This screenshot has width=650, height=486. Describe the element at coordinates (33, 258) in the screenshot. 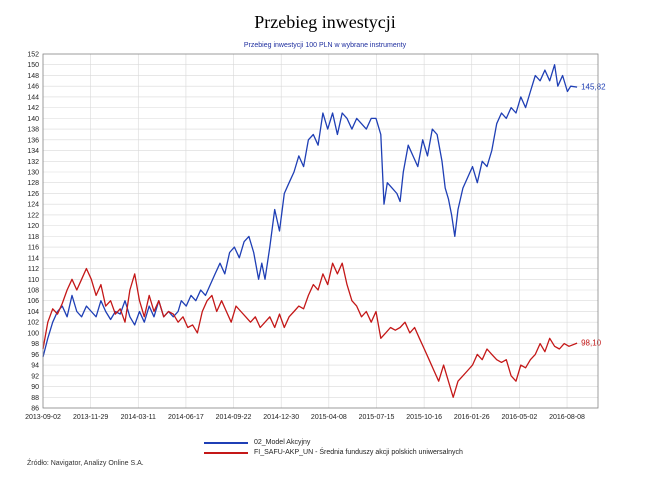

I see `y-tick-label: 114` at that location.